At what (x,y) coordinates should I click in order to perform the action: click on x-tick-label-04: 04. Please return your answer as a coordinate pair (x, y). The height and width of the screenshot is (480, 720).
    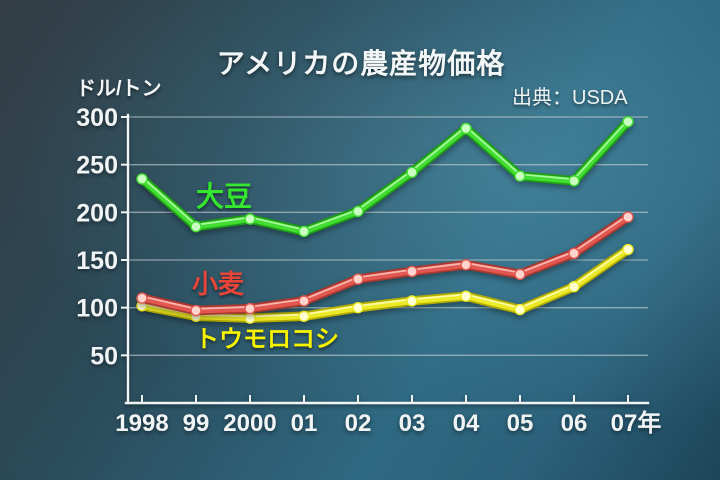
    Looking at the image, I should click on (466, 423).